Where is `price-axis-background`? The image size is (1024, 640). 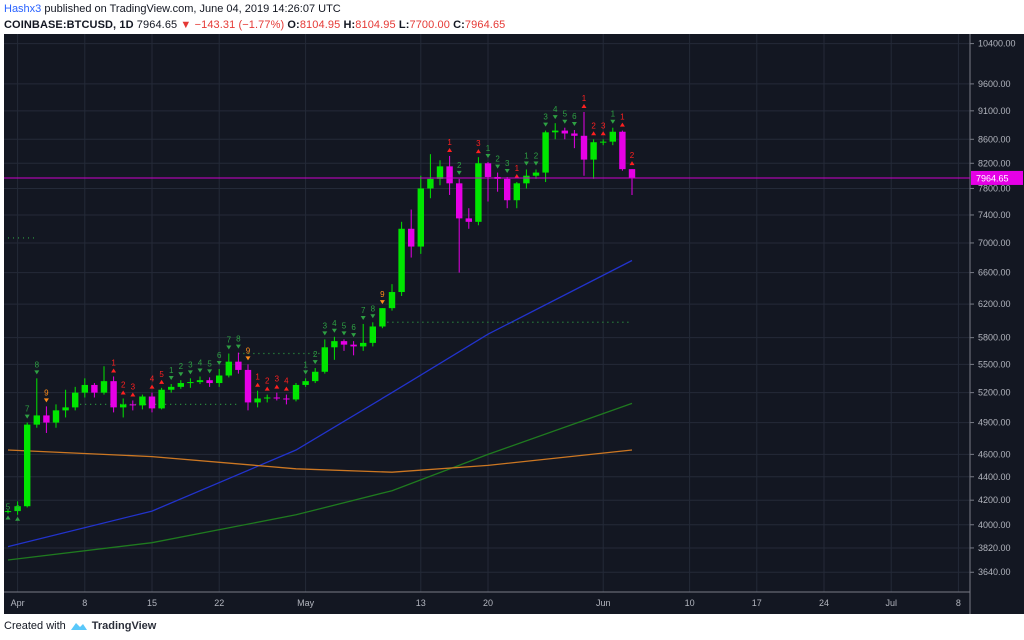 price-axis-background is located at coordinates (997, 324).